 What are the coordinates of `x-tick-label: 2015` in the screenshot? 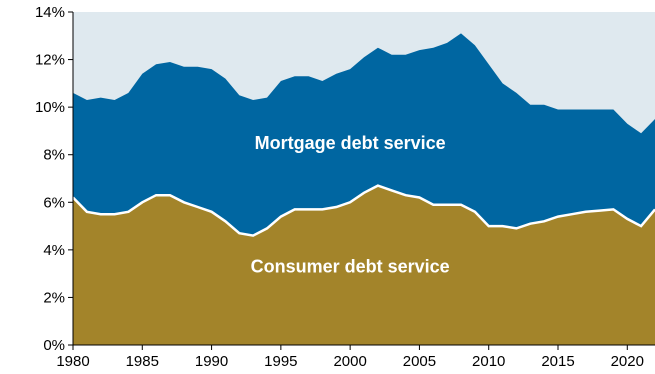 It's located at (557, 361).